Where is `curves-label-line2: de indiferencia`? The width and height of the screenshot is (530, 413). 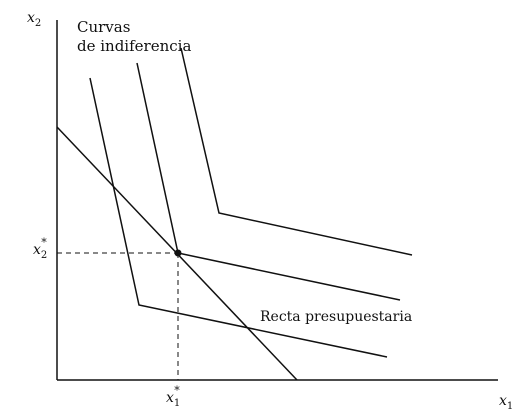 curves-label-line2: de indiferencia is located at coordinates (134, 46).